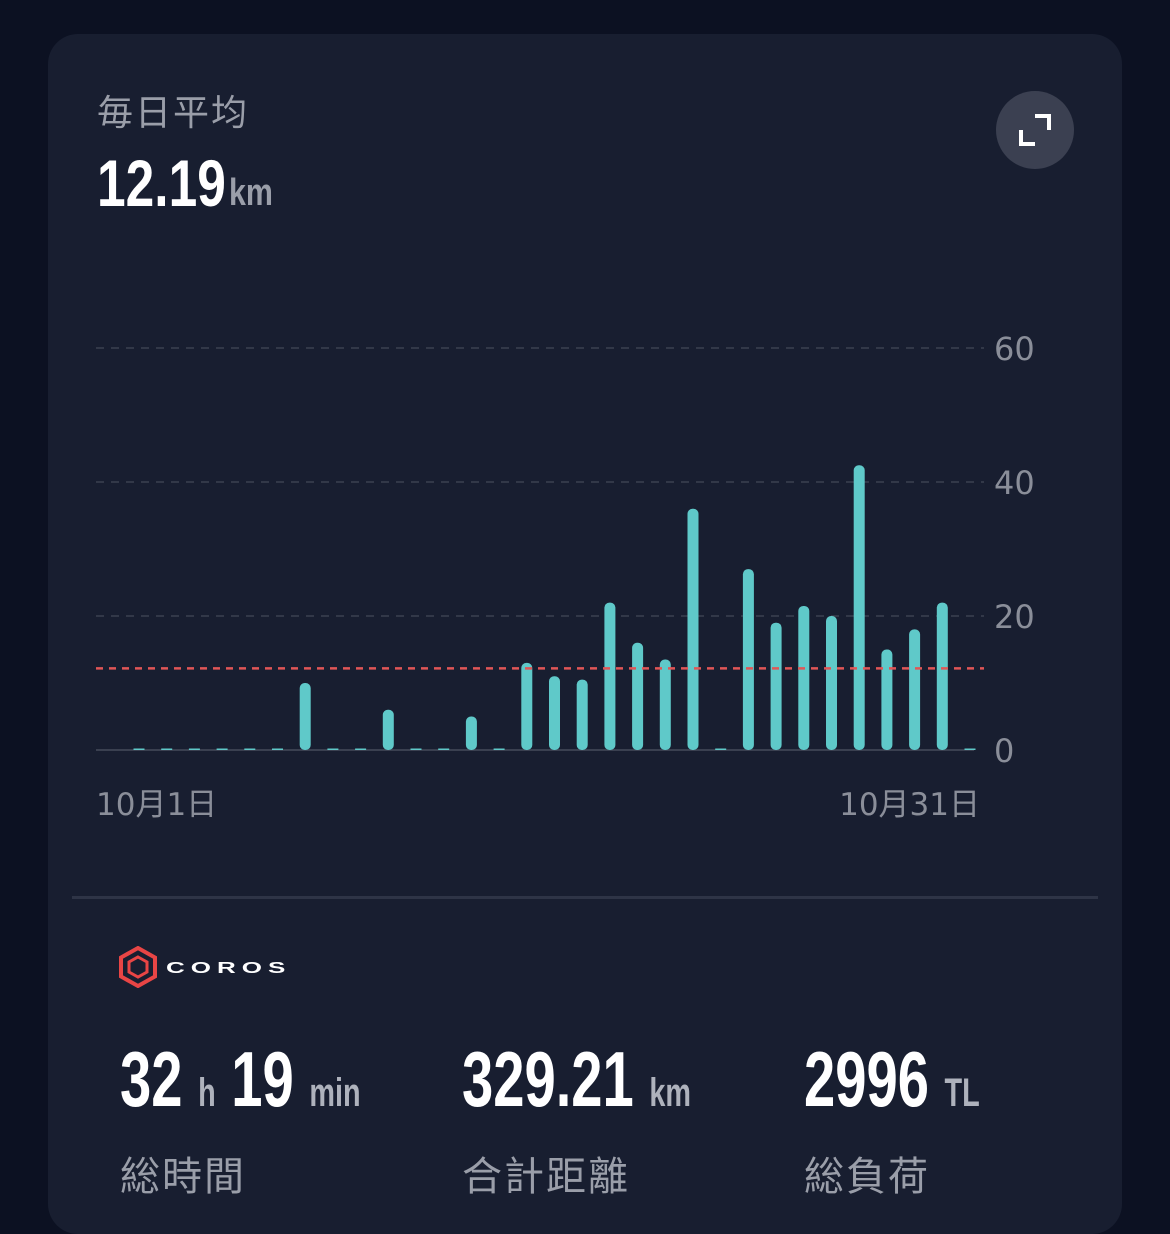  What do you see at coordinates (138, 967) in the screenshot?
I see `coros-logo-icon` at bounding box center [138, 967].